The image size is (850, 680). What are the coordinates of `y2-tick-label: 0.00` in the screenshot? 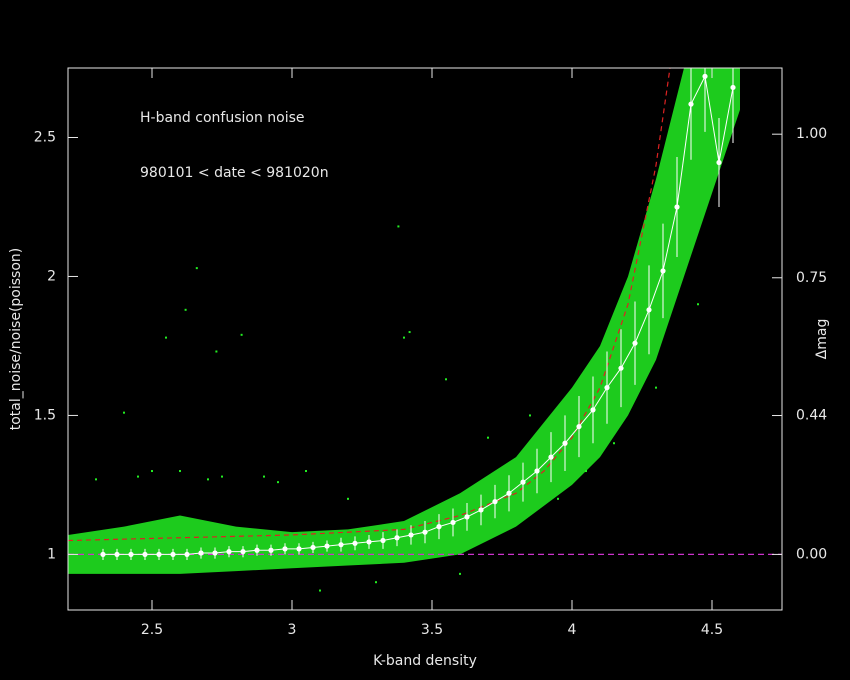 It's located at (811, 554).